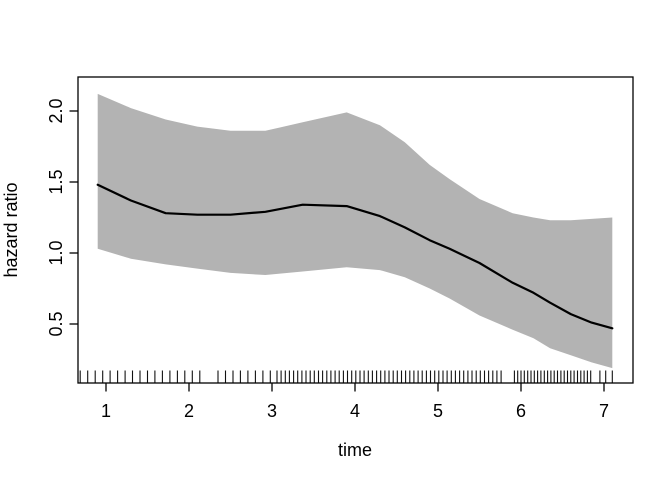 This screenshot has width=672, height=480. What do you see at coordinates (11, 229) in the screenshot?
I see `y-axis-title: hazard ratio` at bounding box center [11, 229].